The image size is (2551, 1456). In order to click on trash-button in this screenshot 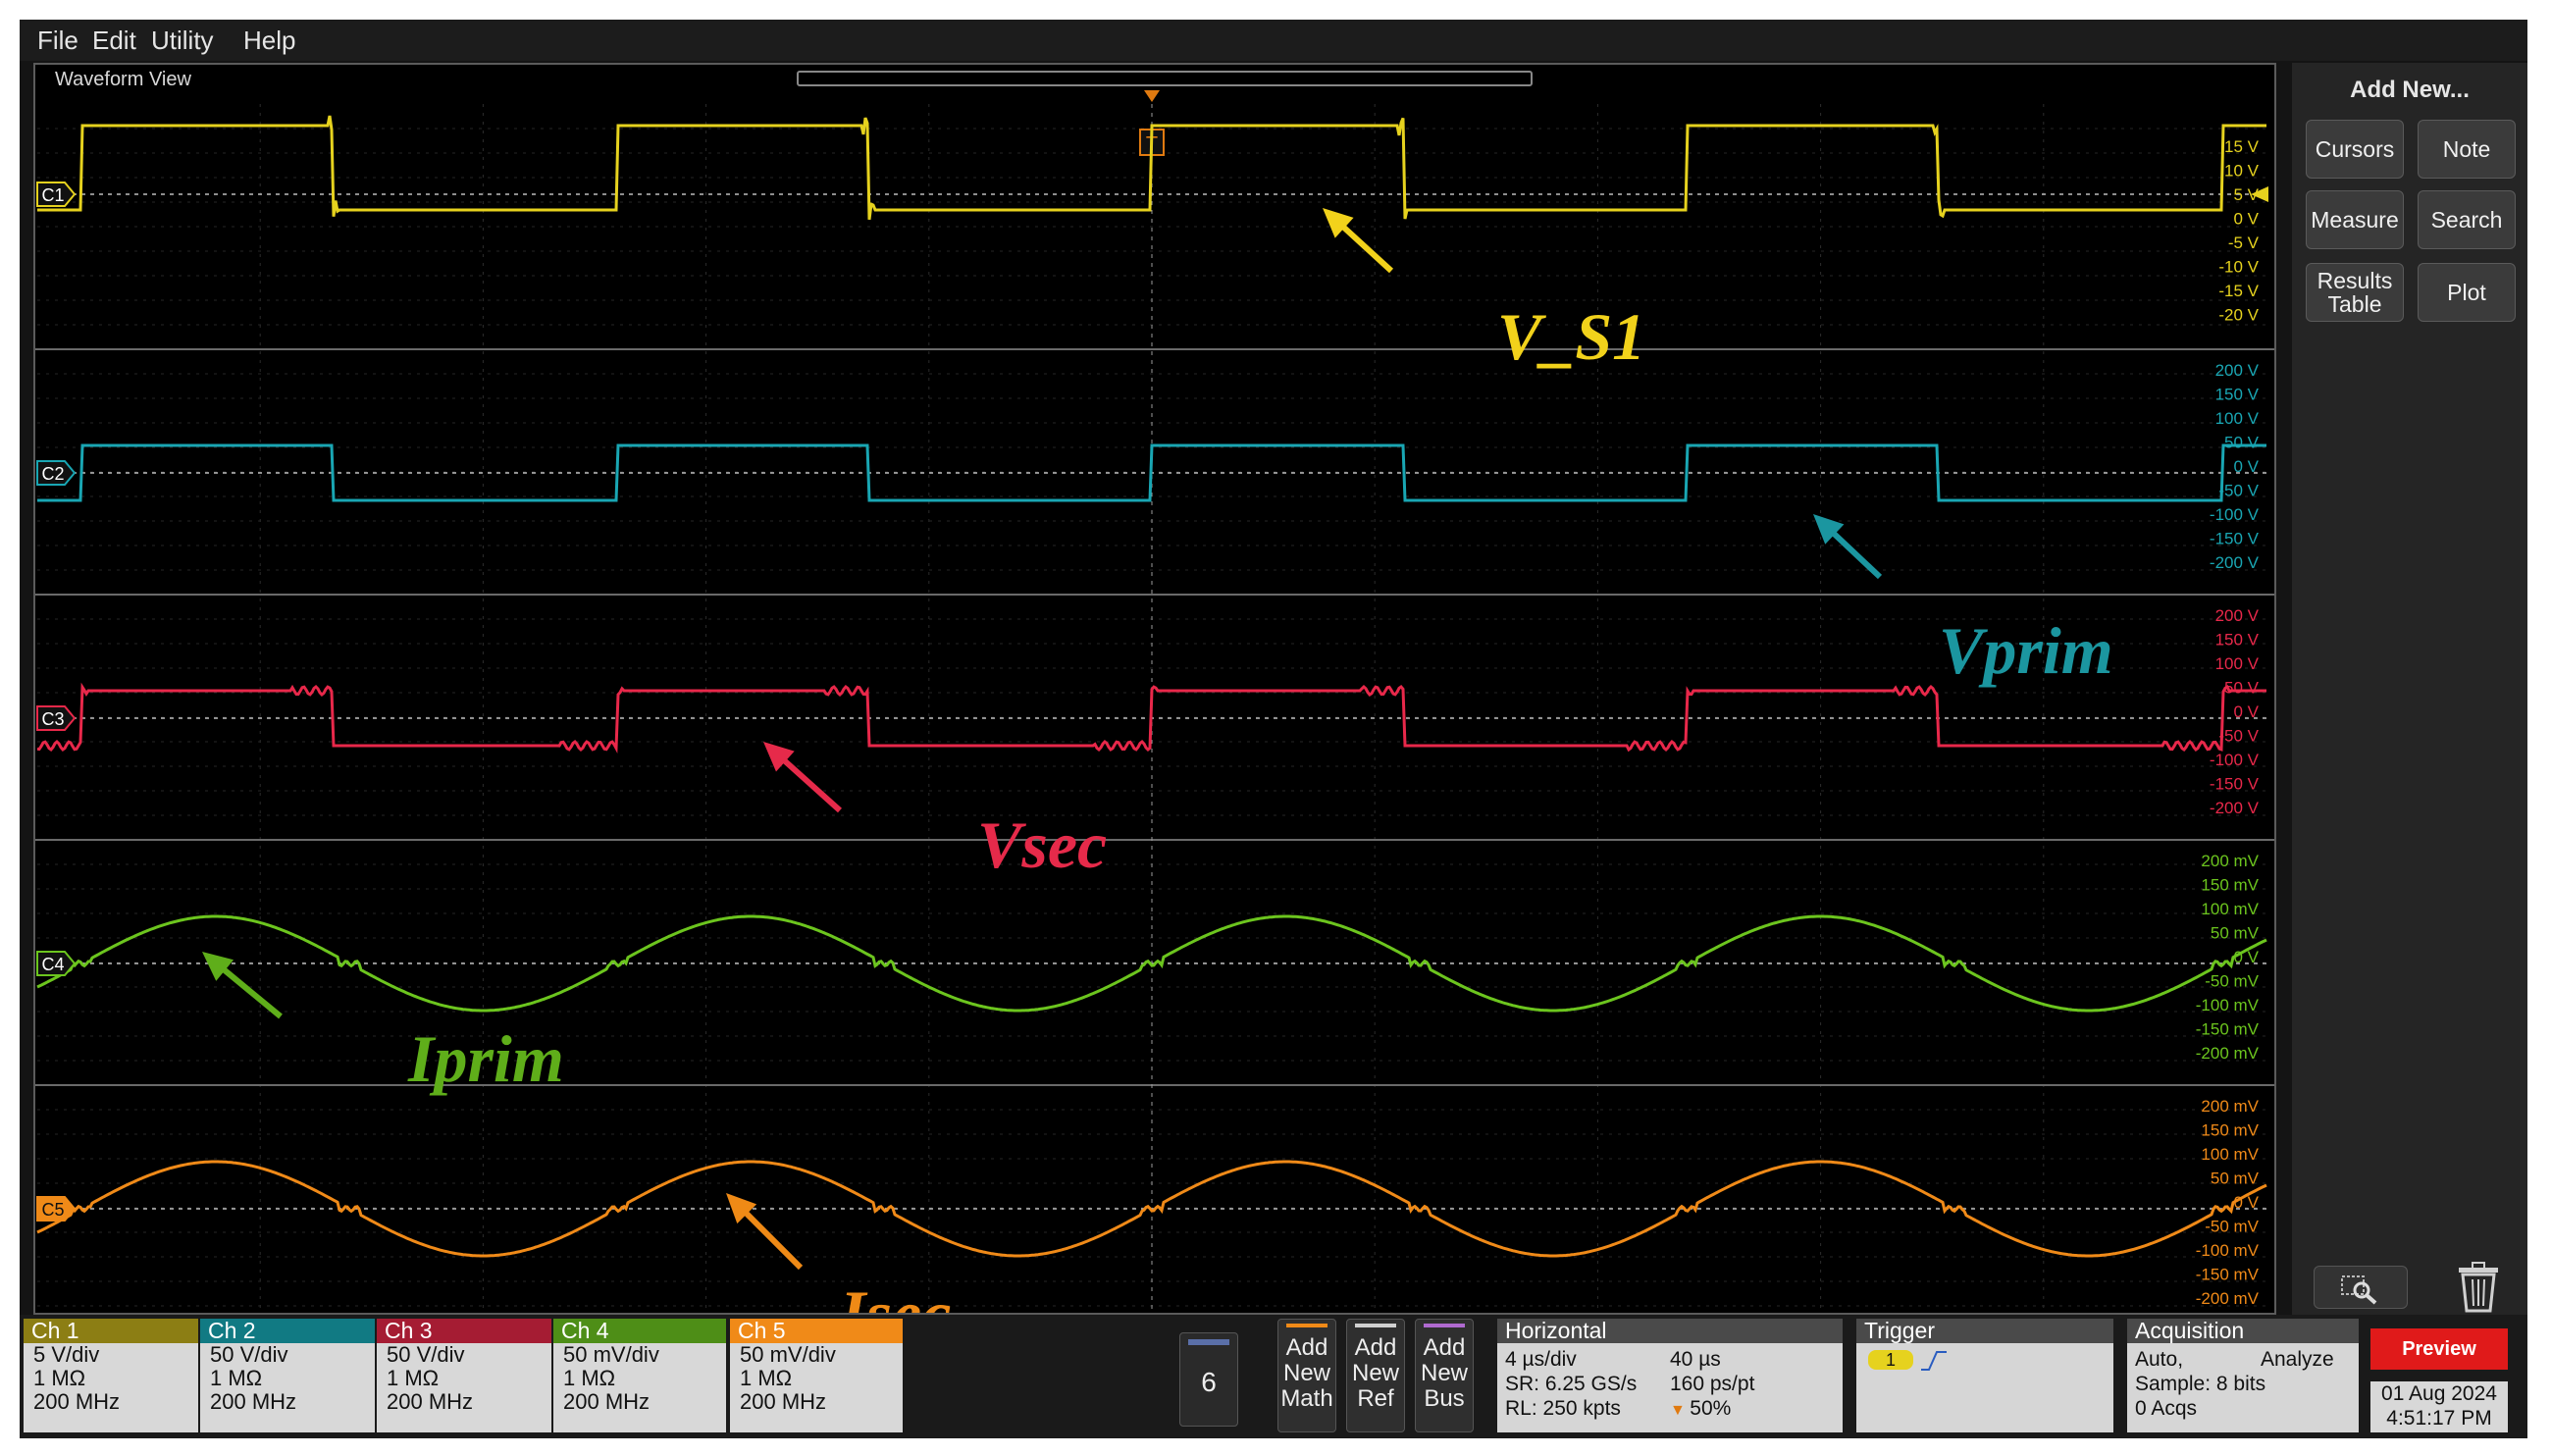, I will do `click(2478, 1287)`.